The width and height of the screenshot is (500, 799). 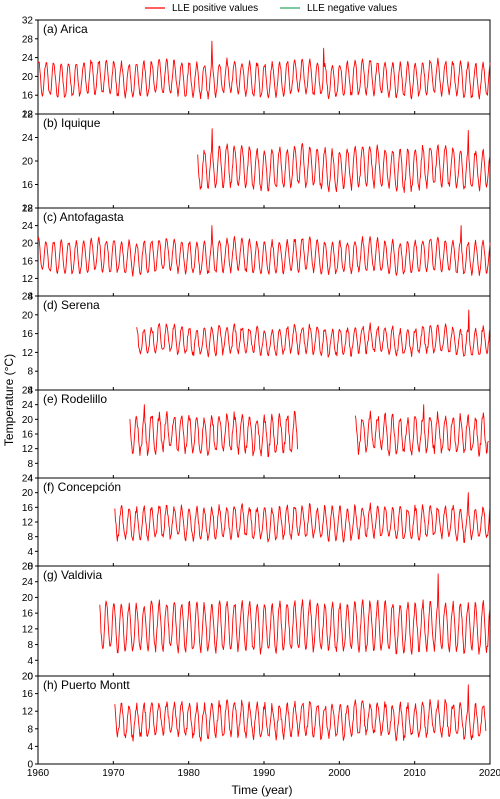 I want to click on x-tick-label: 1980, so click(x=189, y=773).